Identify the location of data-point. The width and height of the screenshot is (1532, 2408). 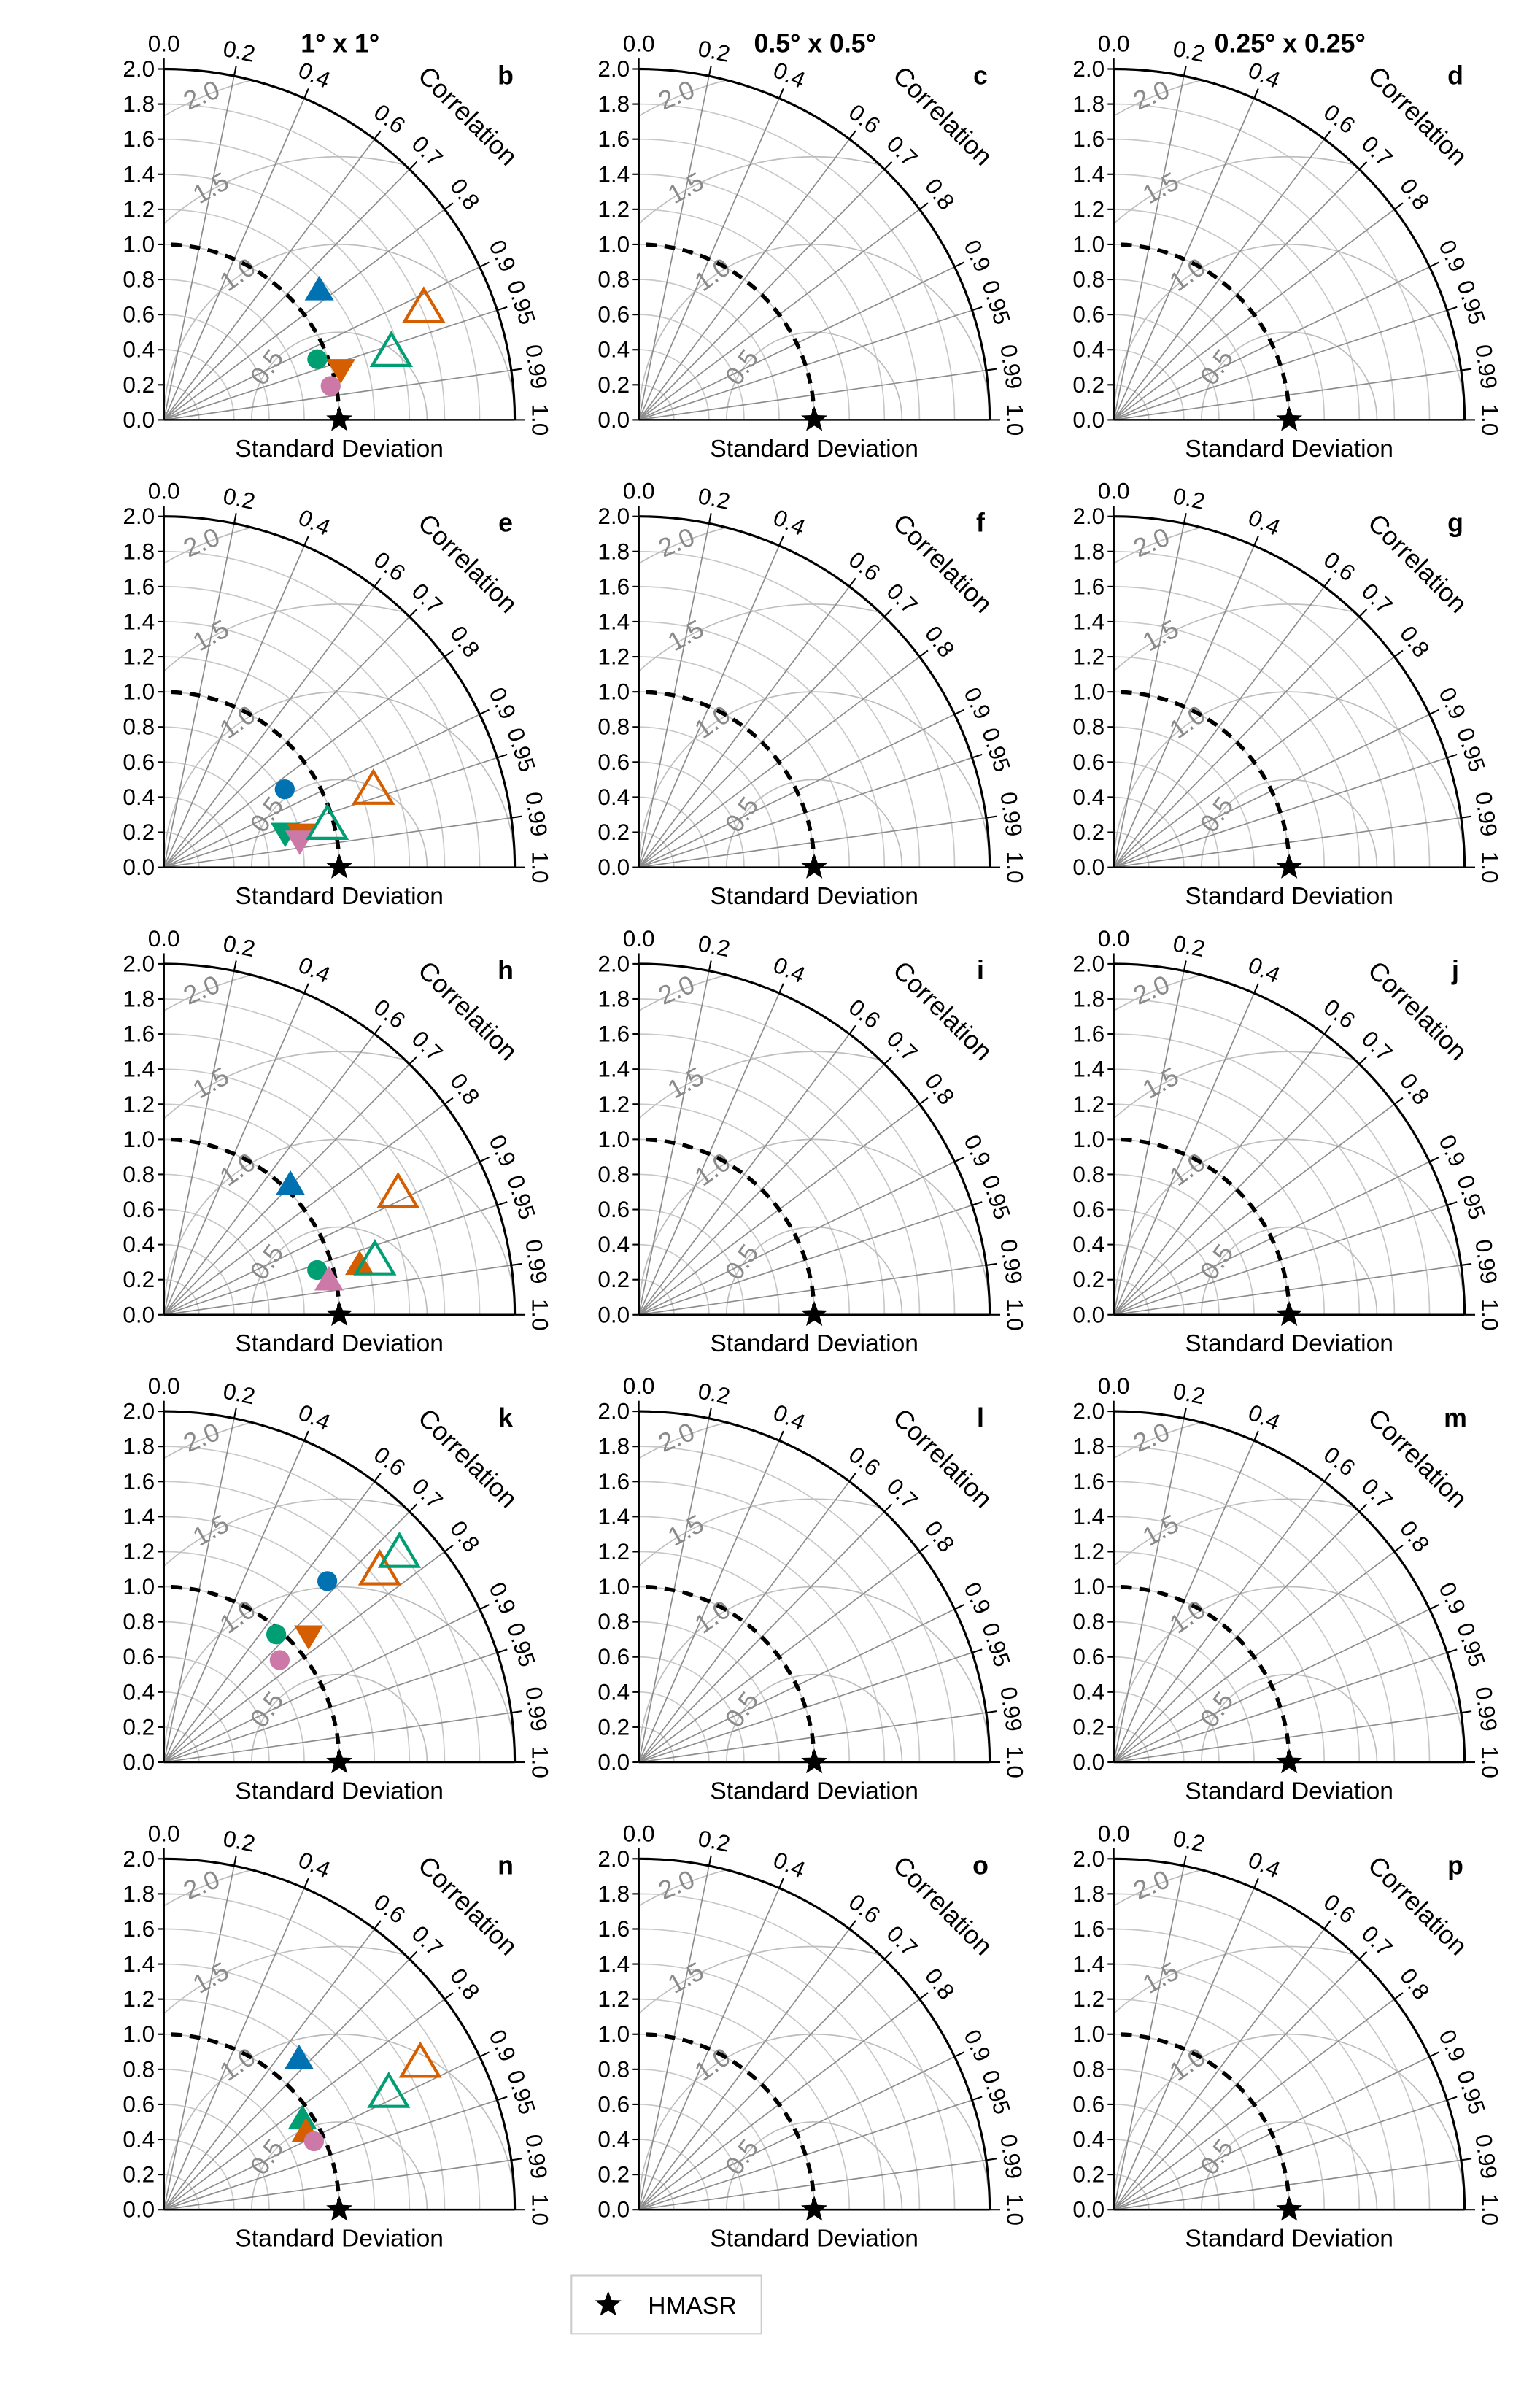
(341, 371).